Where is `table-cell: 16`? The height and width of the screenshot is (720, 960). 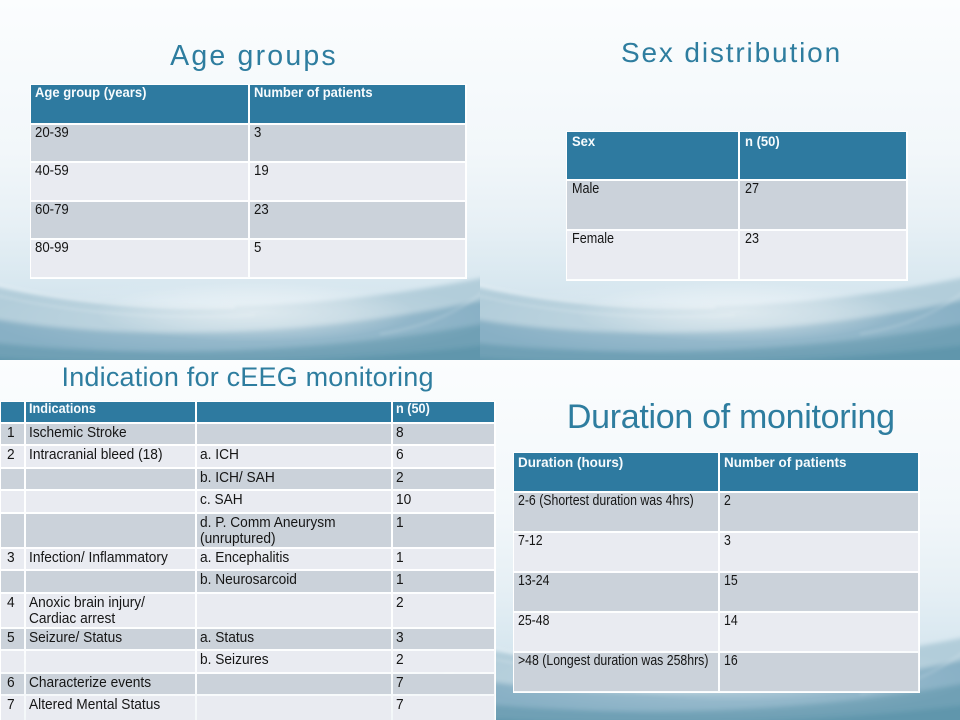 table-cell: 16 is located at coordinates (818, 671).